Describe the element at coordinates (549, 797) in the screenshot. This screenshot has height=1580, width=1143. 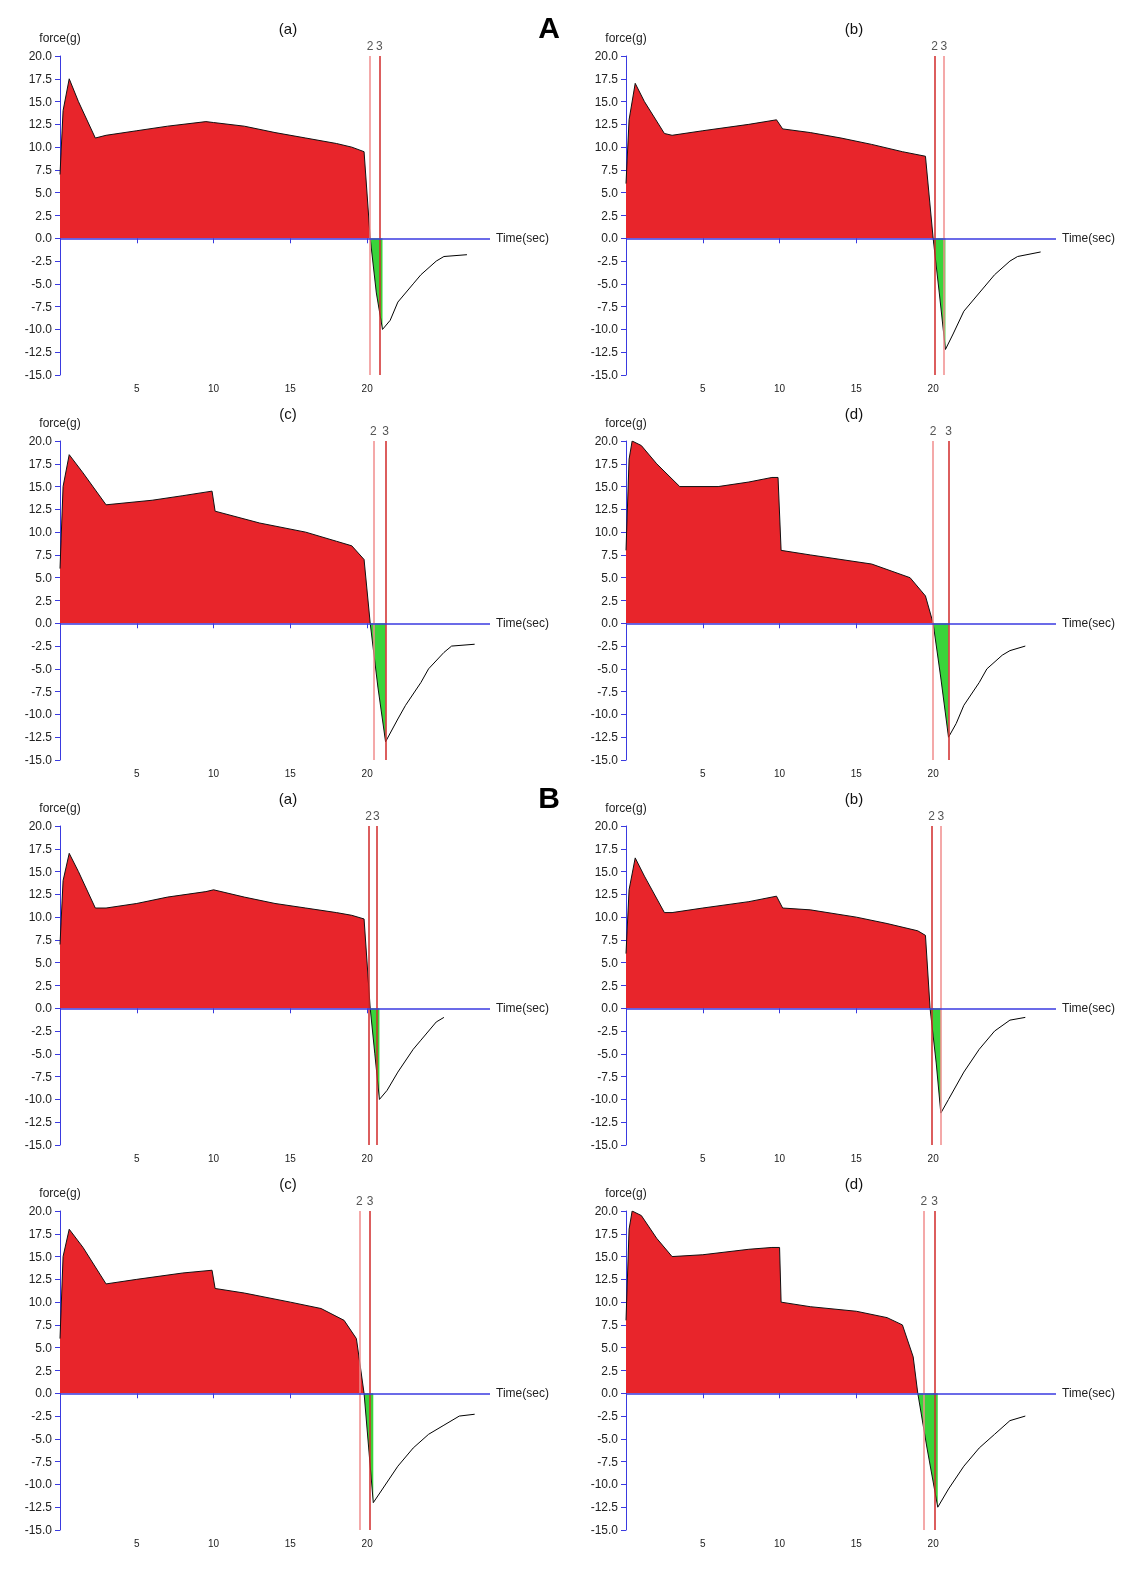
I see `text: B` at that location.